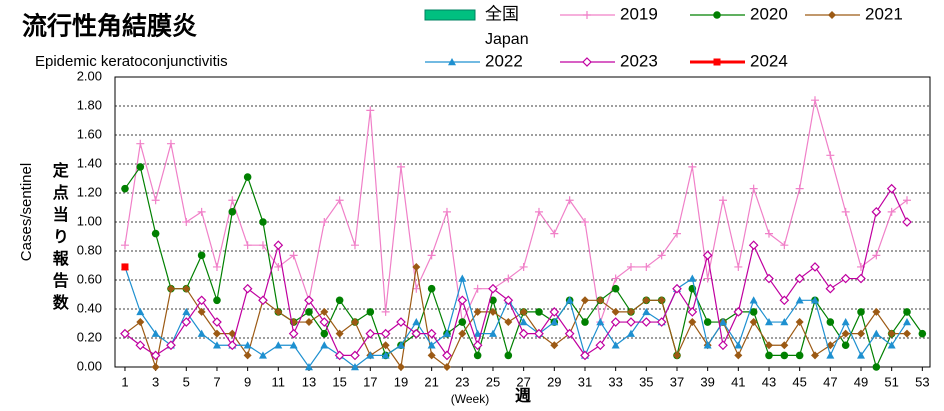  Describe the element at coordinates (89, 249) in the screenshot. I see `y-tick-label: 0.80` at that location.